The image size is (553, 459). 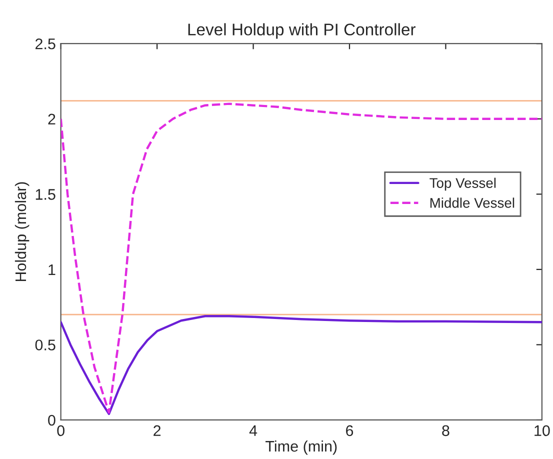 I want to click on y-axis-title: Holdup (molar), so click(x=22, y=232).